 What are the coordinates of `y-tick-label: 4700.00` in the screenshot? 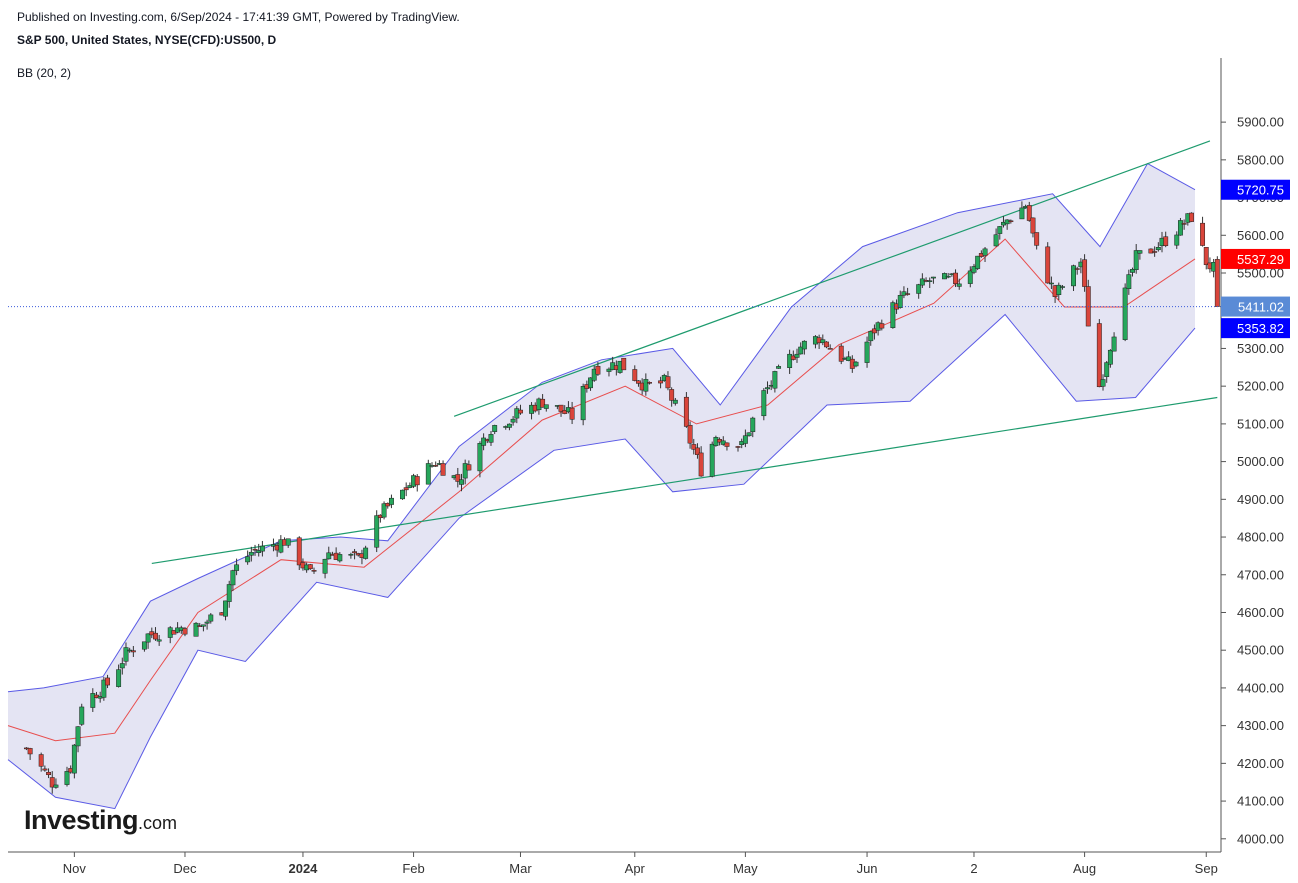 It's located at (1260, 574).